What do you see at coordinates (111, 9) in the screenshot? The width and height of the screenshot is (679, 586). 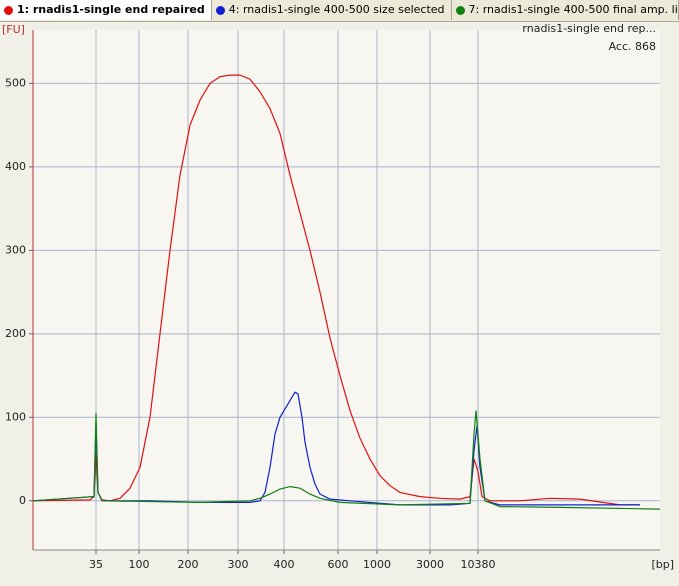 I see `tab-label: 1: rnadis1-single end repaired` at bounding box center [111, 9].